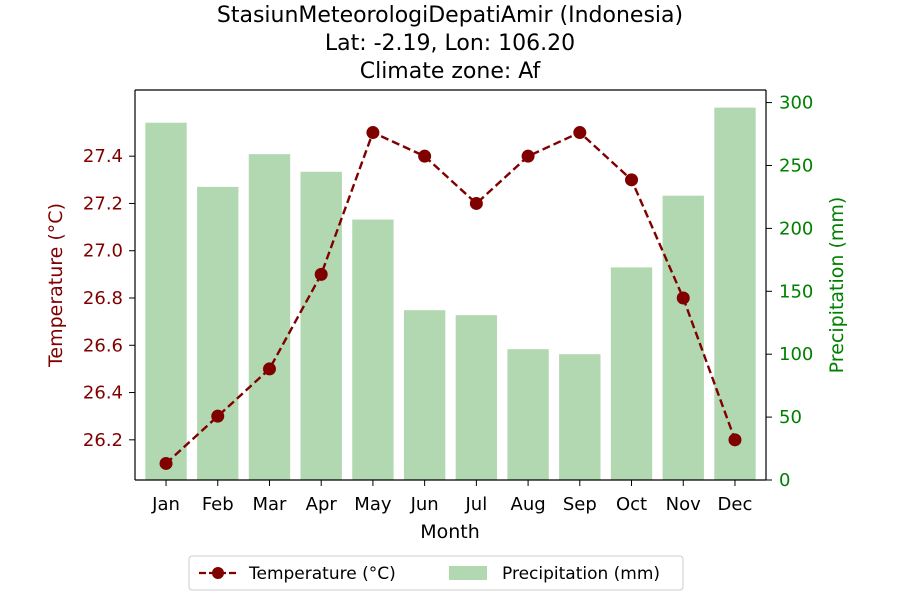 The width and height of the screenshot is (900, 600). Describe the element at coordinates (103, 156) in the screenshot. I see `left-tick-label: 27.4` at that location.